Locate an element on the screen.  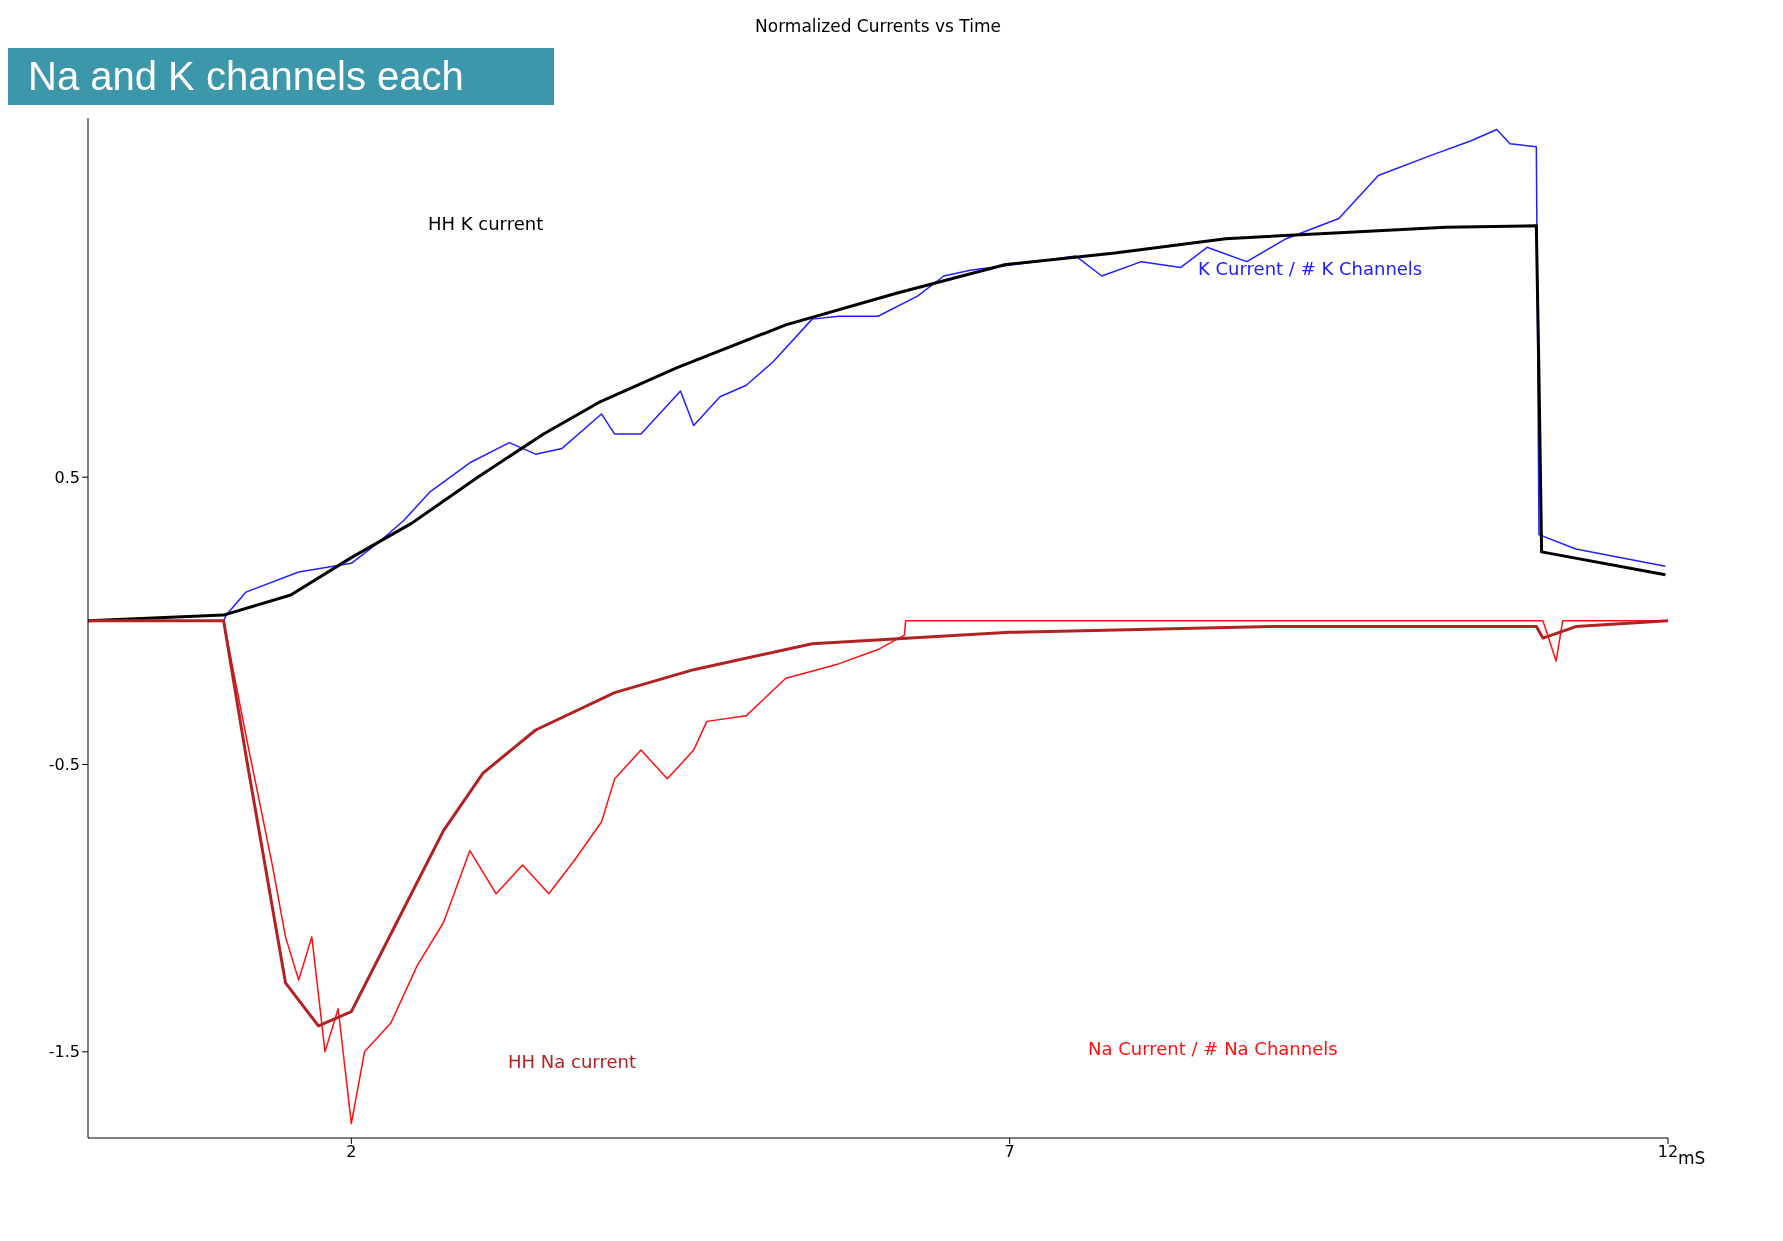
x-tick-label: 12 is located at coordinates (1668, 1152).